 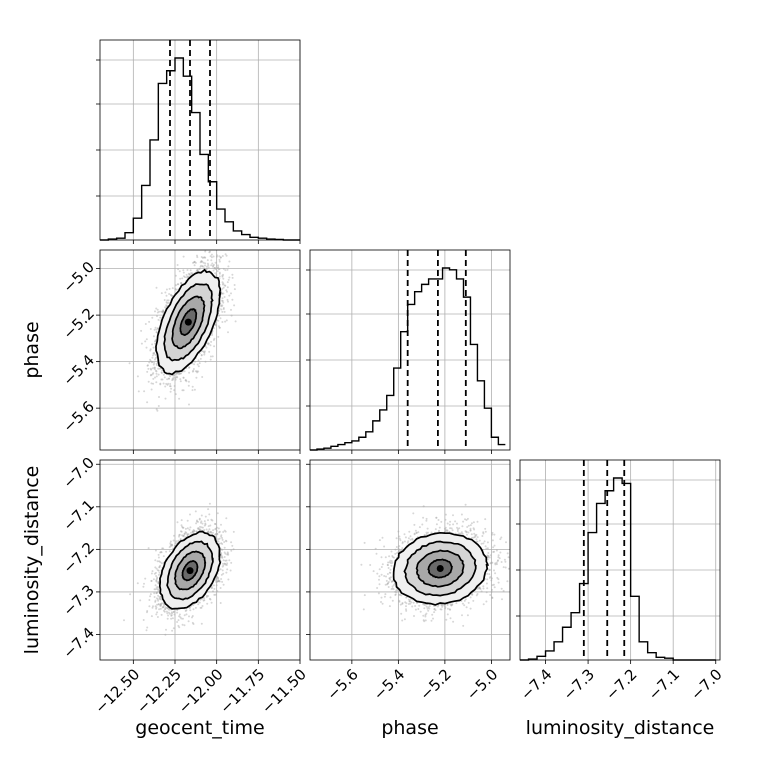 I want to click on scatter-points, so click(x=182, y=329).